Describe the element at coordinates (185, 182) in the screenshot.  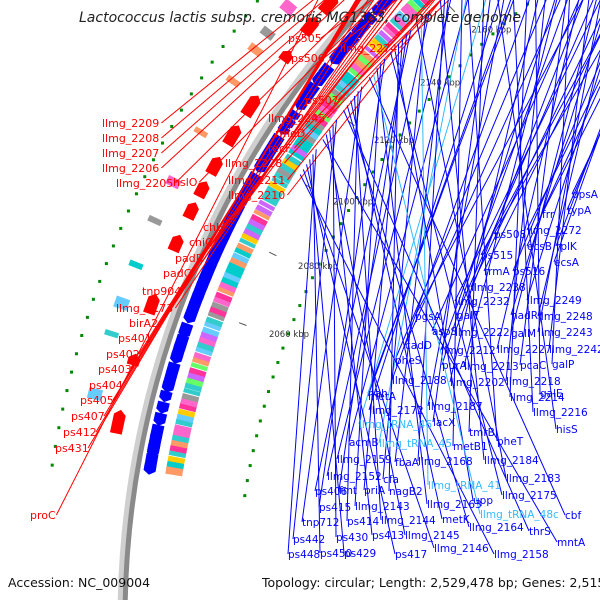
I see `forward-gene-label: hslO` at that location.